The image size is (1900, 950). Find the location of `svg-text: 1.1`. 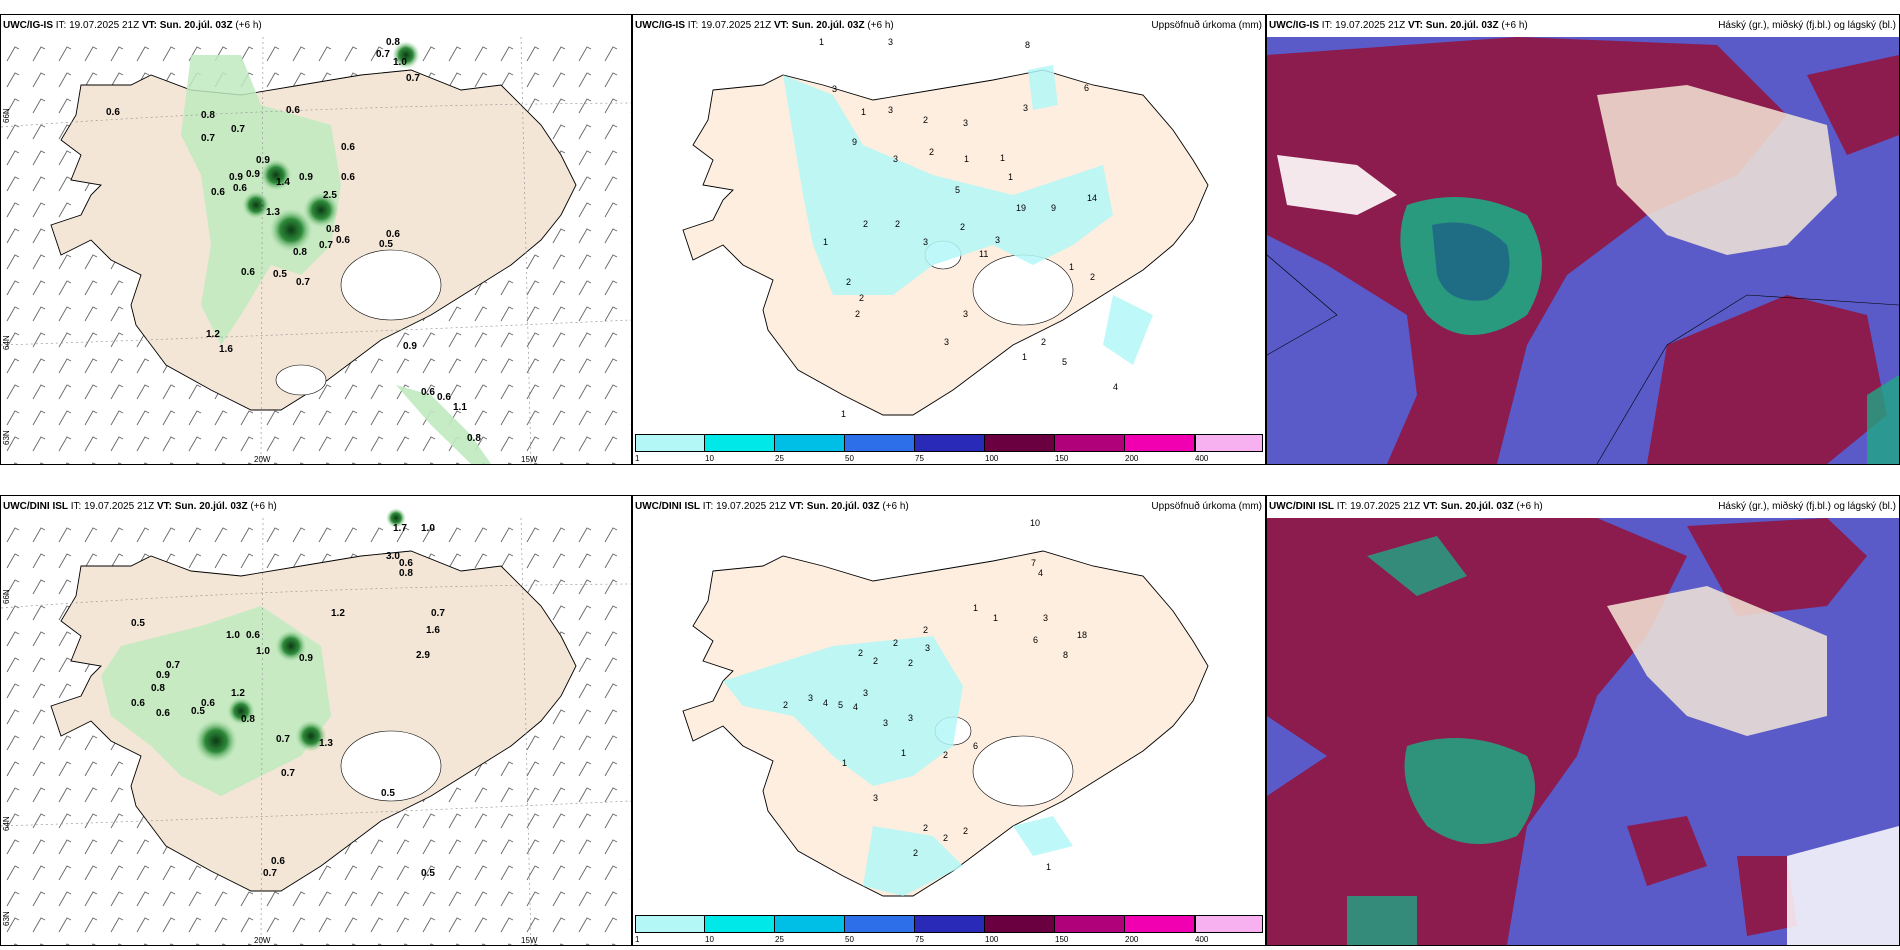

svg-text: 1.1 is located at coordinates (460, 407).